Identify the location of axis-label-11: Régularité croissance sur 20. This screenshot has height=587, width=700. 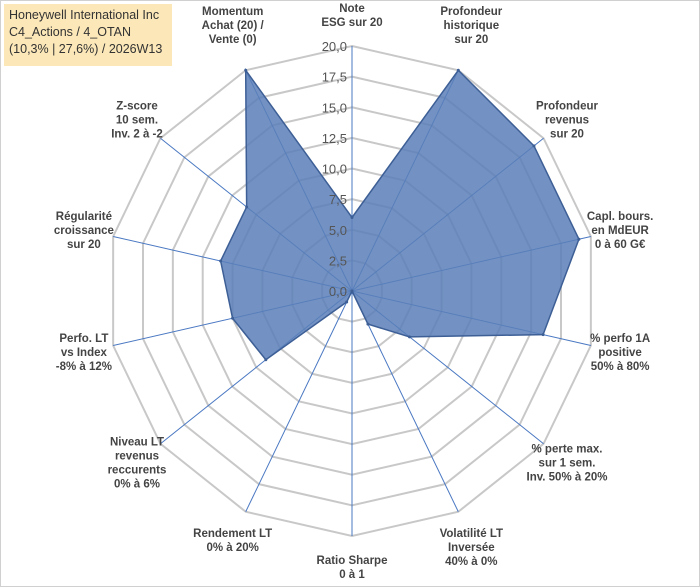
(84, 231).